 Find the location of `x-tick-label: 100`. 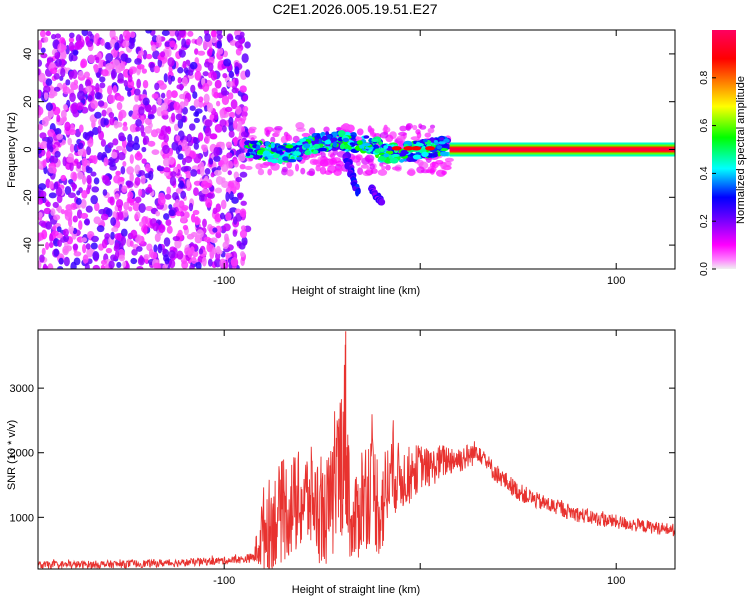

x-tick-label: 100 is located at coordinates (616, 281).